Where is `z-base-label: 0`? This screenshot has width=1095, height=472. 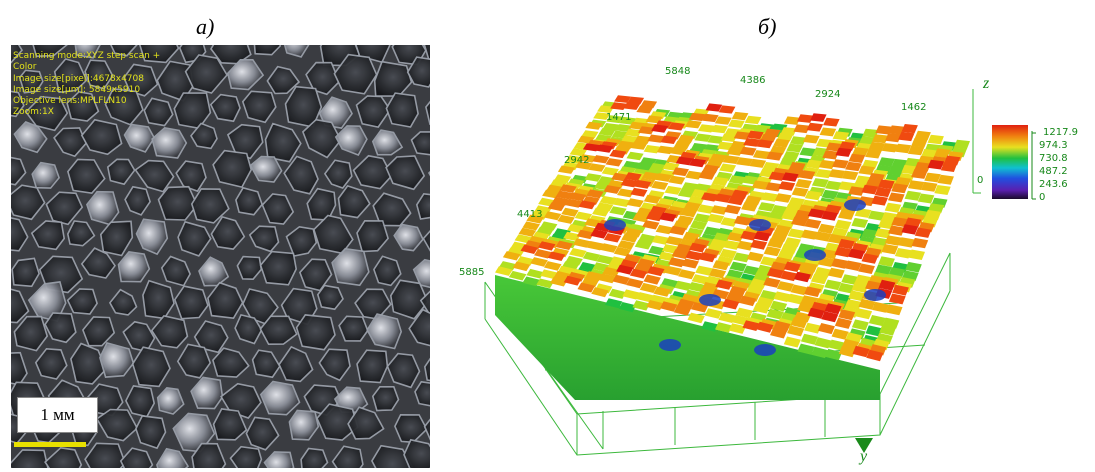 z-base-label: 0 is located at coordinates (980, 180).